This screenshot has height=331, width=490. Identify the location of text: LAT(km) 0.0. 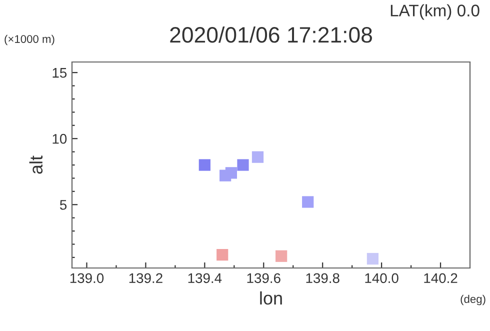
(435, 12).